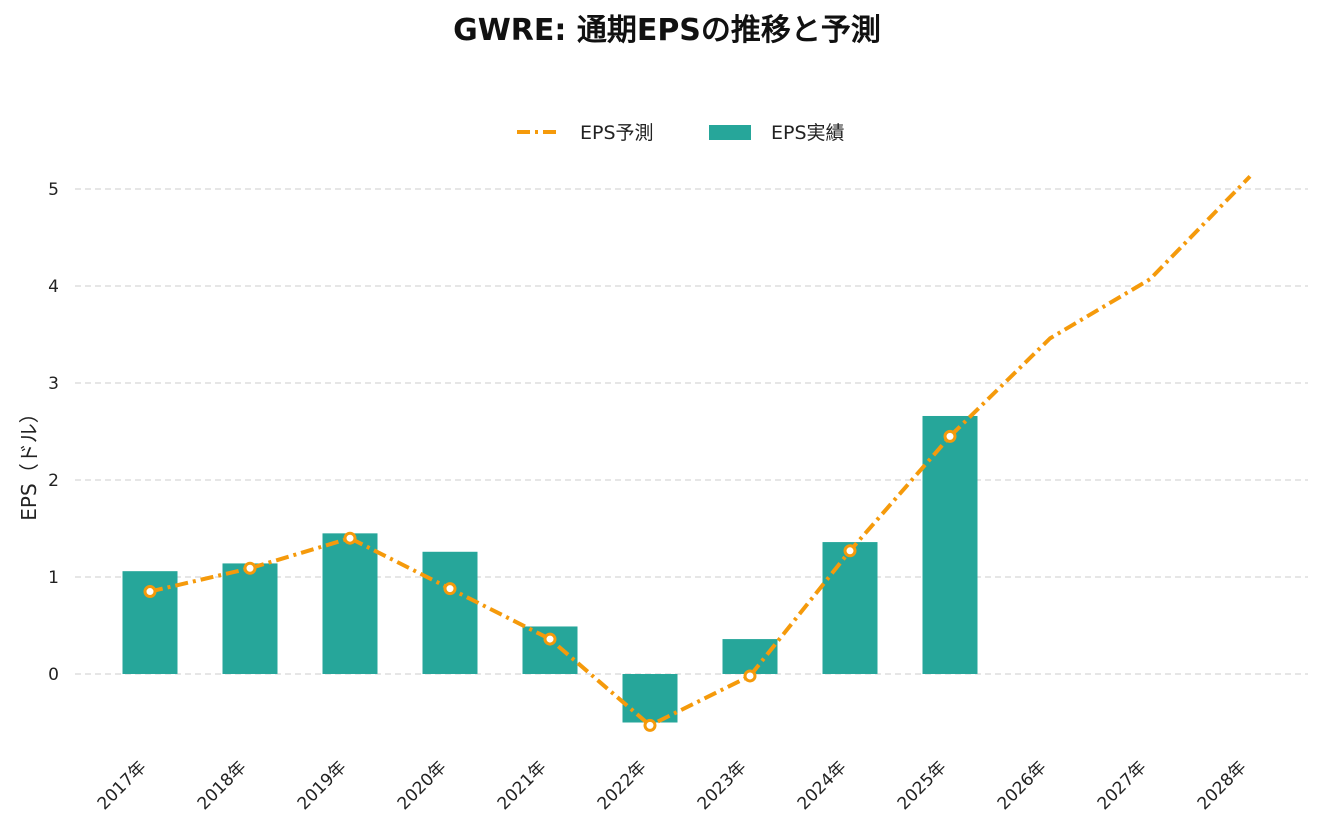 The image size is (1322, 838). What do you see at coordinates (53, 675) in the screenshot?
I see `y-tick-label: 0` at bounding box center [53, 675].